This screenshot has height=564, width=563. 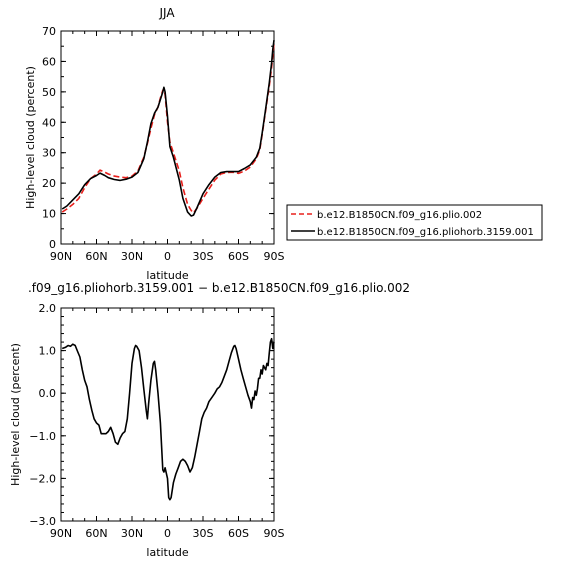 What do you see at coordinates (166, 13) in the screenshot?
I see `top-chart-title: JJA` at bounding box center [166, 13].